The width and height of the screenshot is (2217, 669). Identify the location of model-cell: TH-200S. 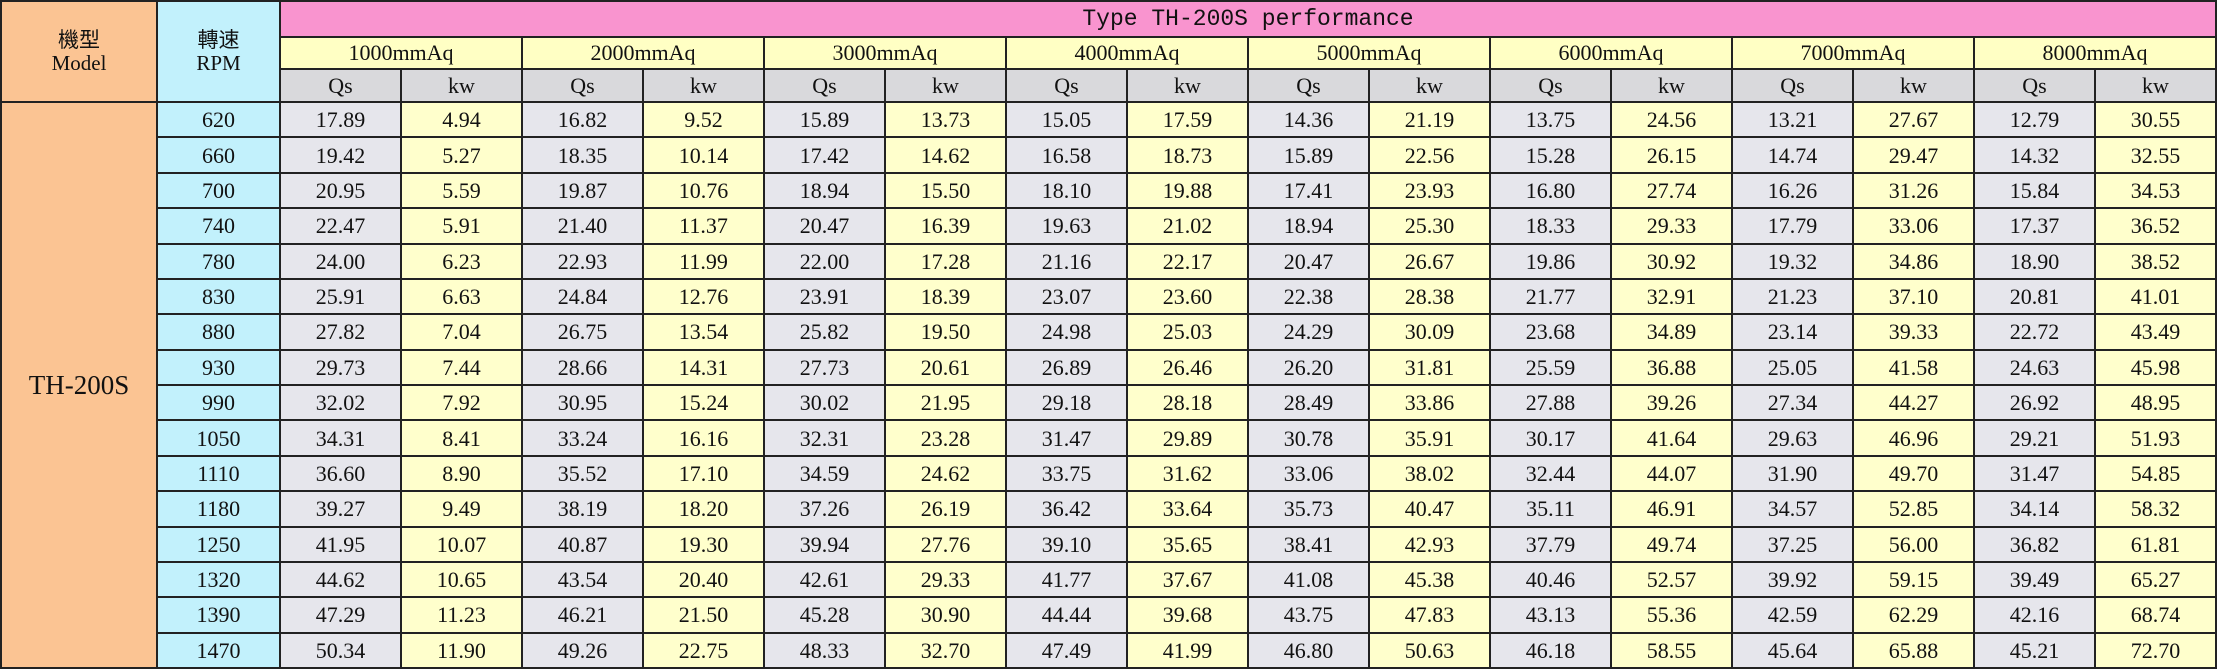
(79, 385).